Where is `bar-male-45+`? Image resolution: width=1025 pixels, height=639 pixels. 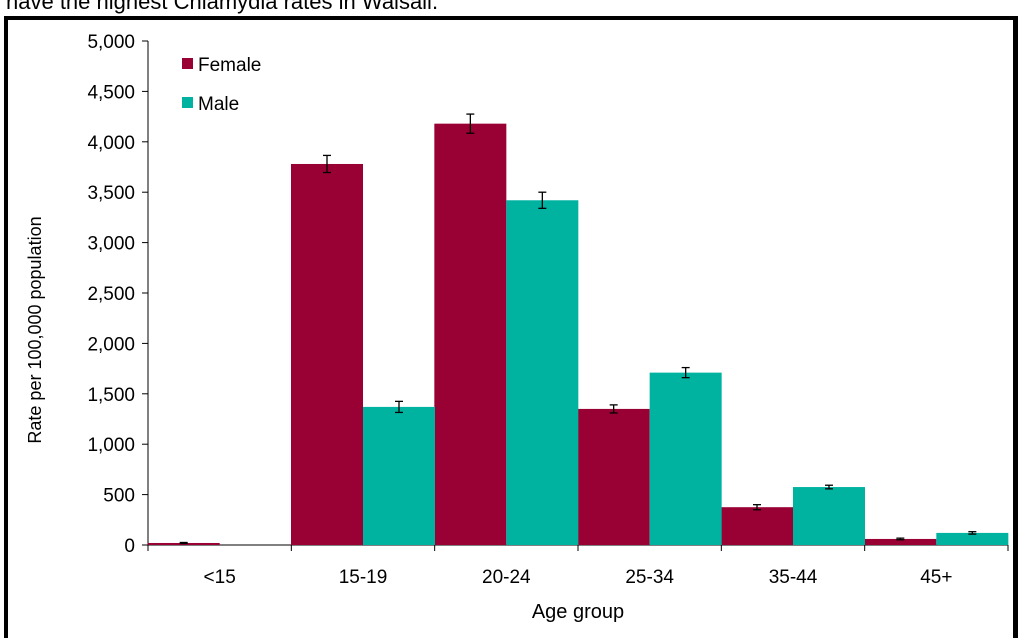
bar-male-45+ is located at coordinates (972, 538).